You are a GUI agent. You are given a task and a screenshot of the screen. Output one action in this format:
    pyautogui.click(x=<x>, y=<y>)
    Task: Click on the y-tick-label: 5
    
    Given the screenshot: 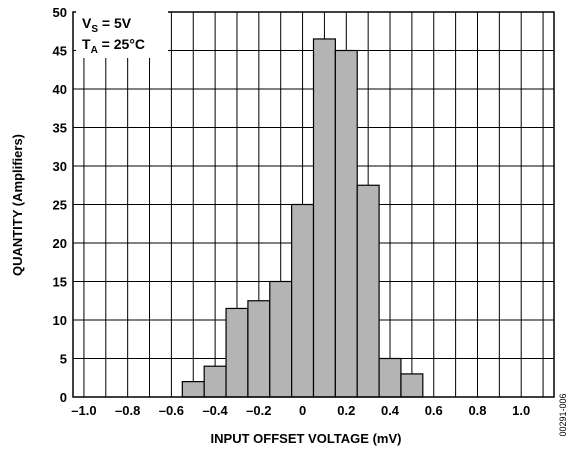 What is the action you would take?
    pyautogui.click(x=63, y=359)
    